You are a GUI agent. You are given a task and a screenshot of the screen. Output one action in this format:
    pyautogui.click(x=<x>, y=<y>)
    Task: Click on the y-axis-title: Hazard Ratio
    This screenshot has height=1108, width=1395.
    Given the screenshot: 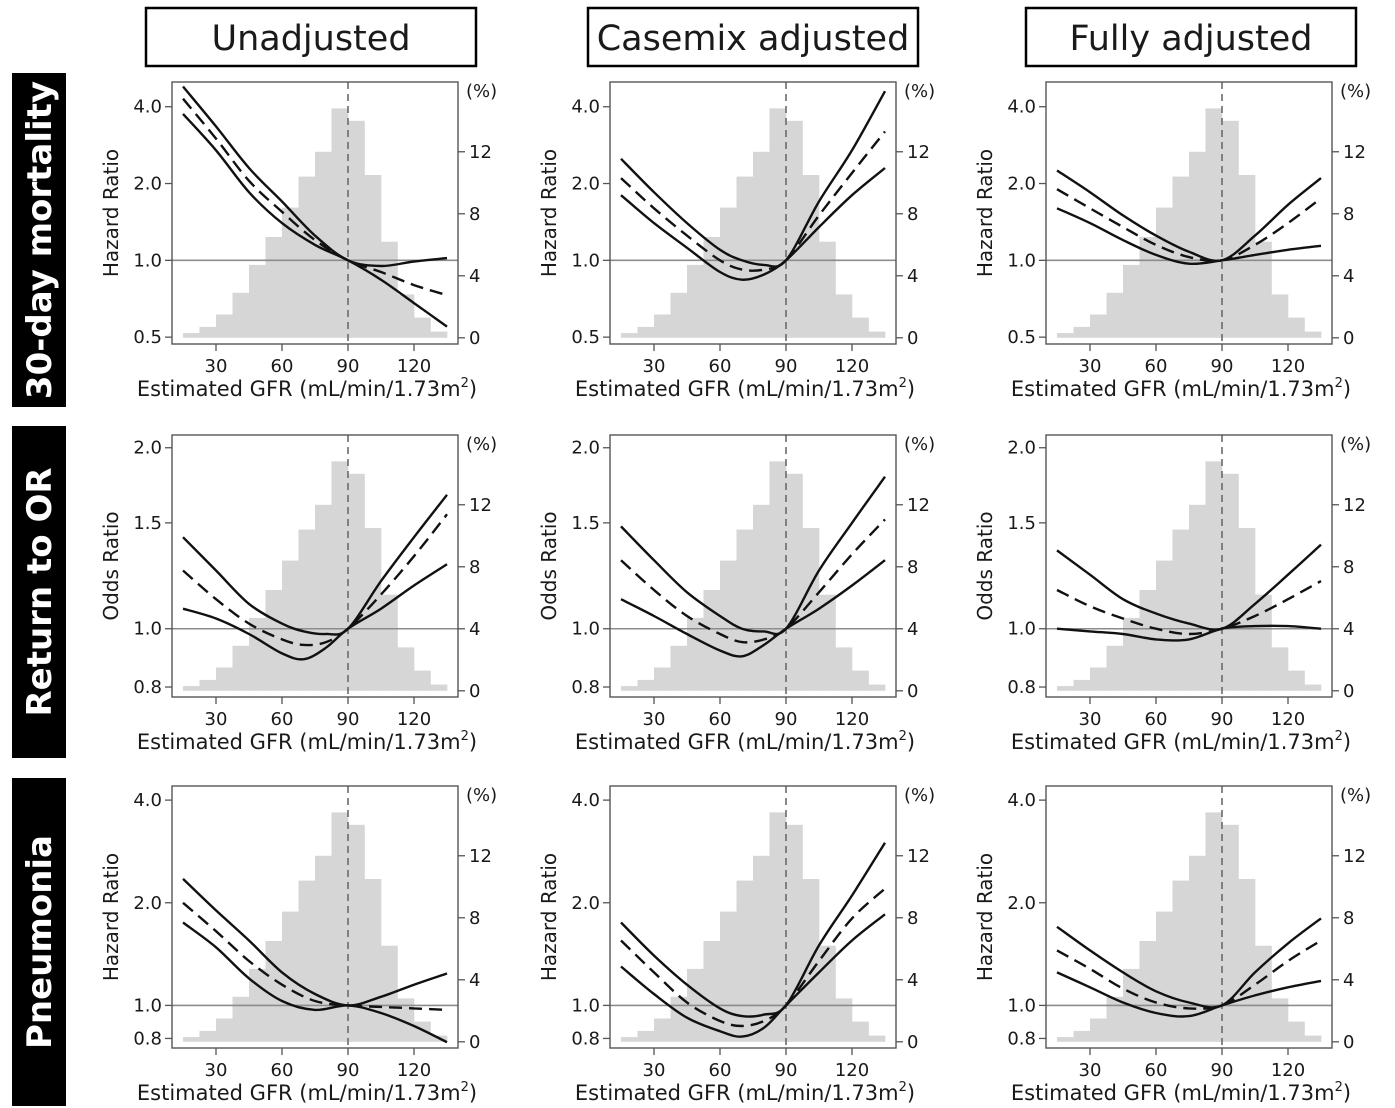 What is the action you would take?
    pyautogui.click(x=111, y=213)
    